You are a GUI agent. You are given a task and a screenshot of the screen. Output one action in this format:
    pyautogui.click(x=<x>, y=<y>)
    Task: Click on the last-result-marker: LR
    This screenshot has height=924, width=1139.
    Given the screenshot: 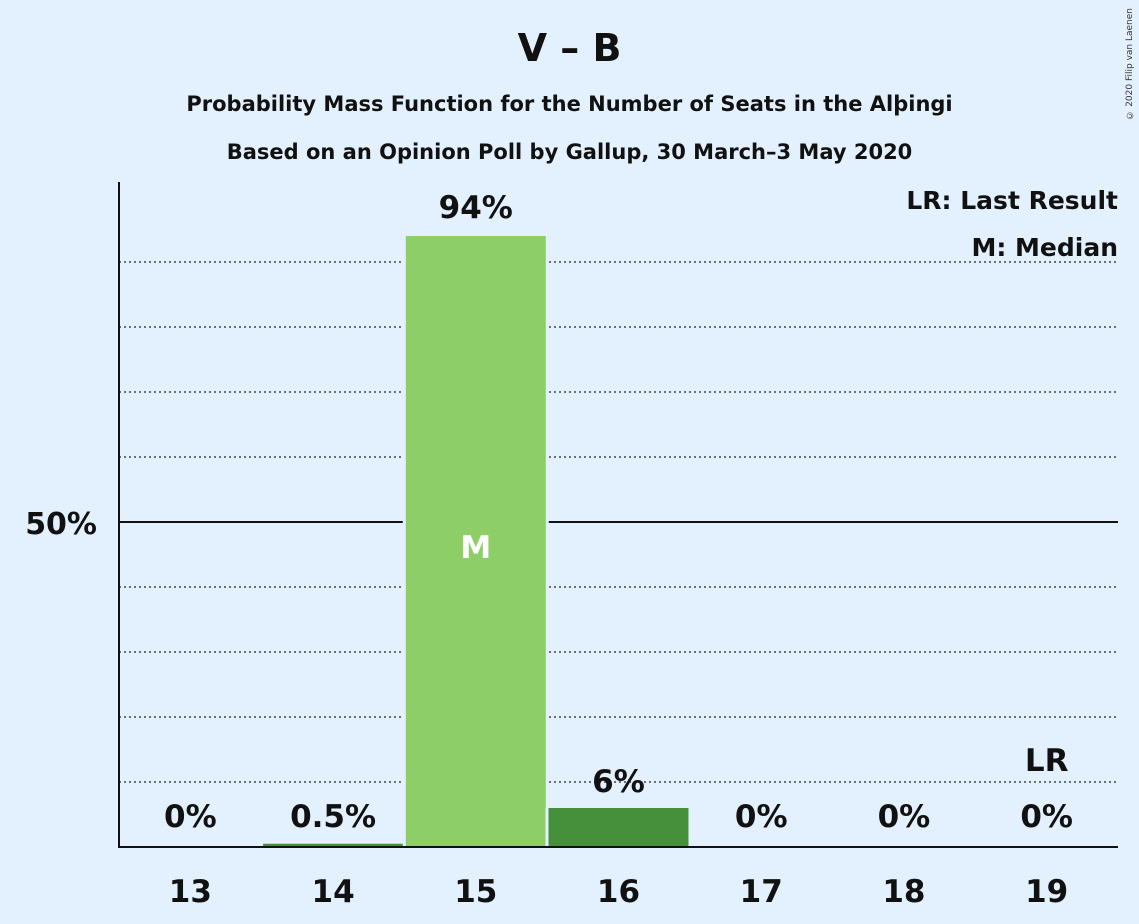 What is the action you would take?
    pyautogui.click(x=1047, y=761)
    